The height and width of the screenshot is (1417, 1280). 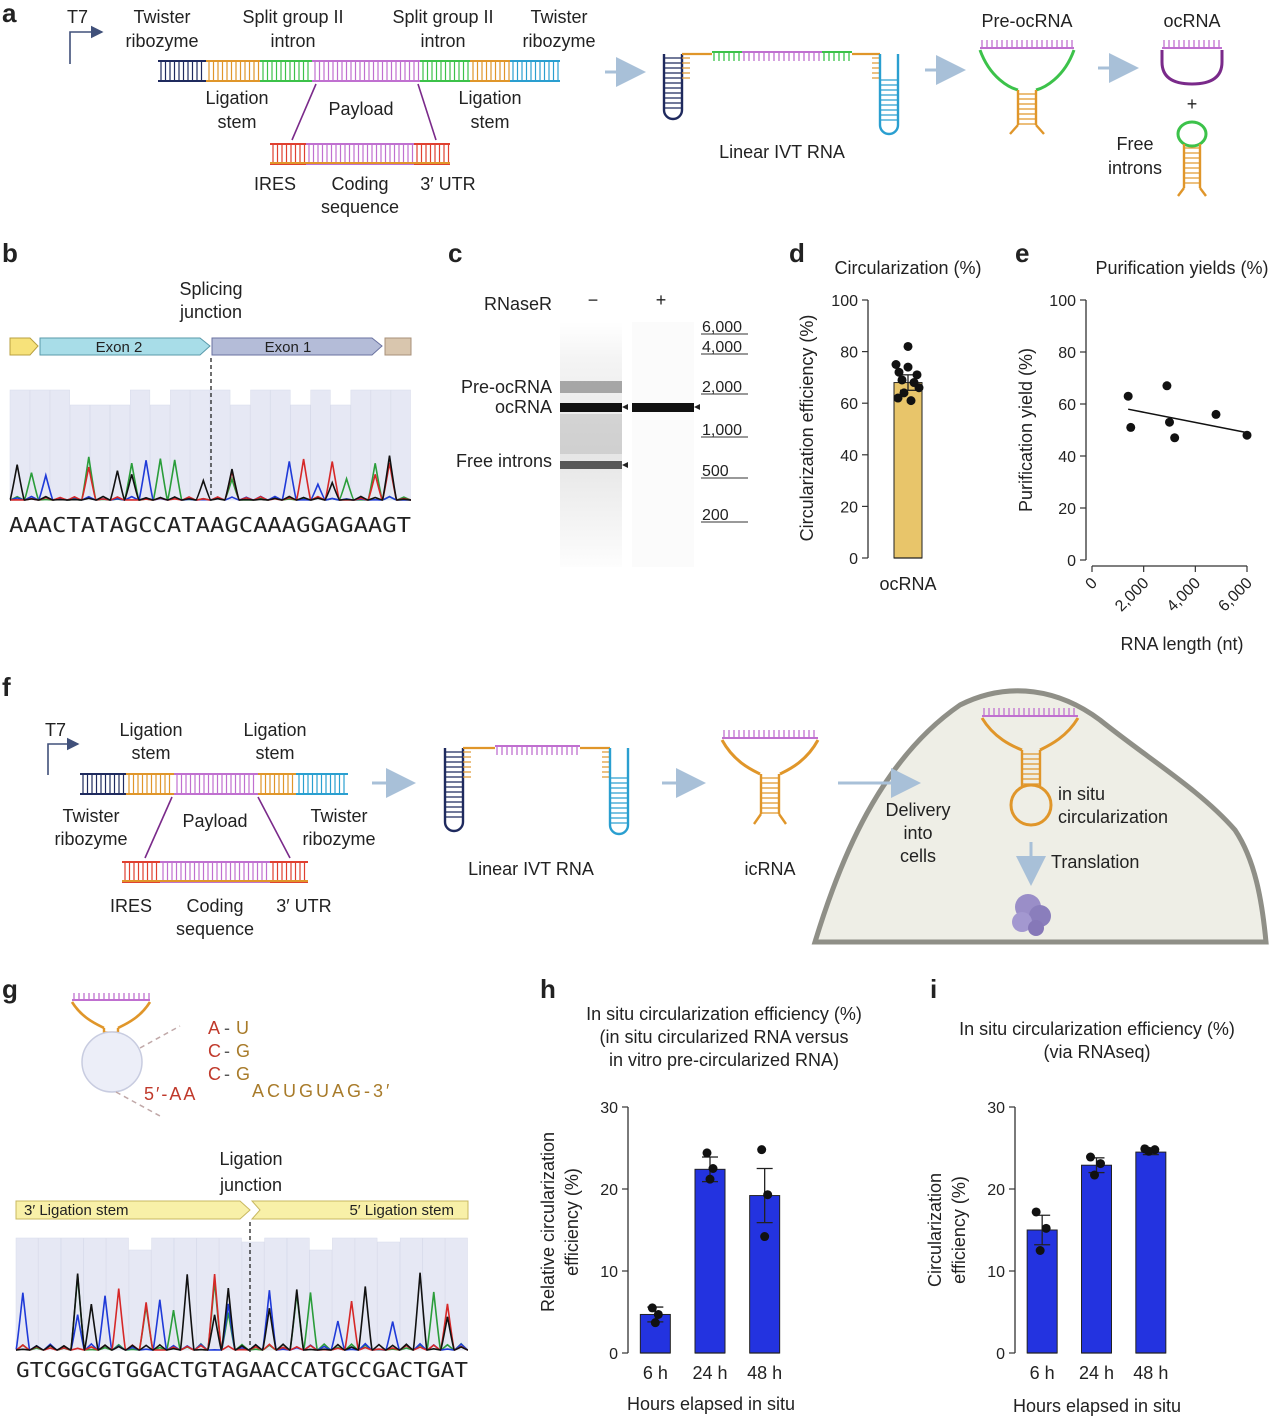 What do you see at coordinates (87, 1015) in the screenshot?
I see `mini-arm-left` at bounding box center [87, 1015].